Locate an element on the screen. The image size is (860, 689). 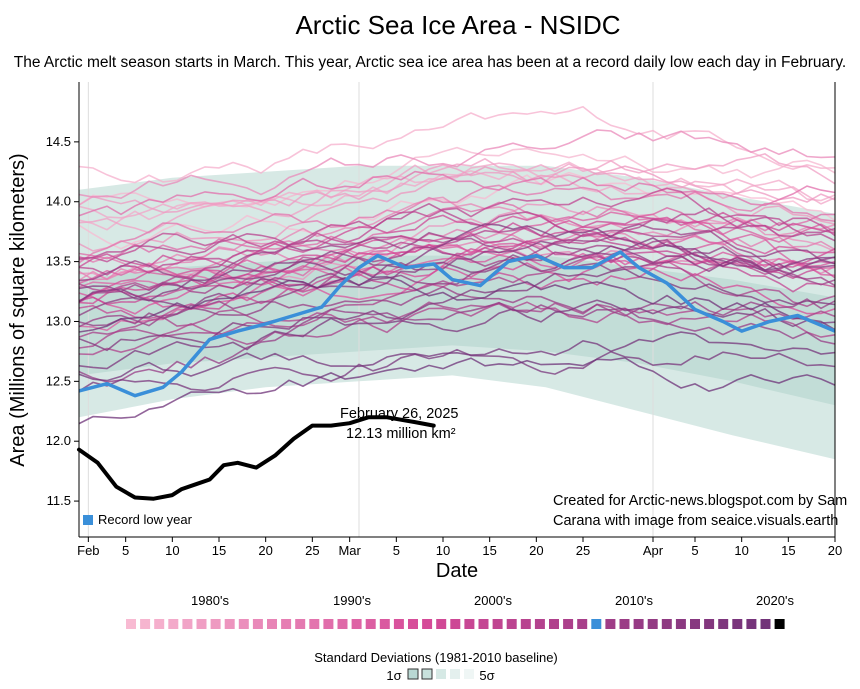
current-year-line is located at coordinates (256, 458).